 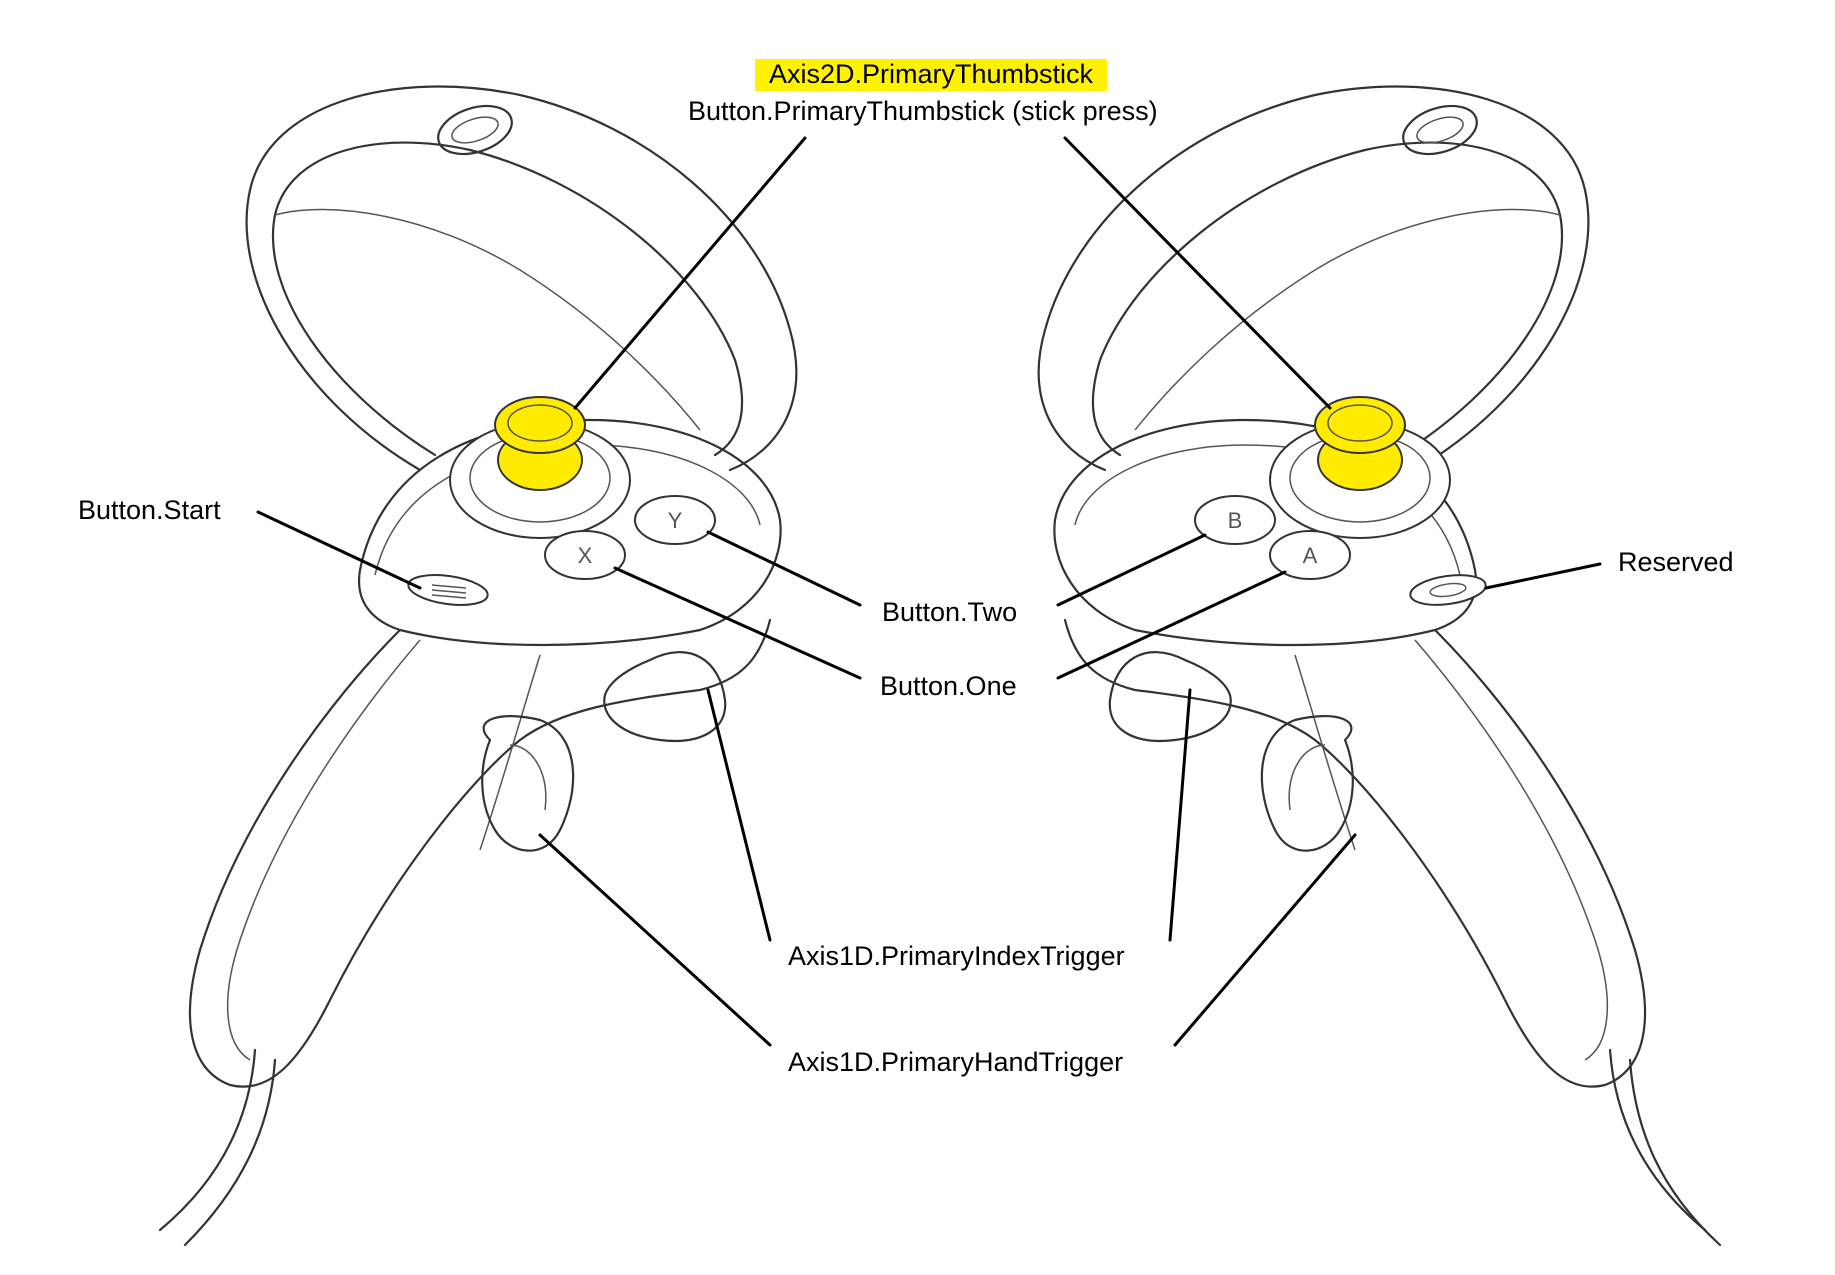 I want to click on right-ring-inner-edge, so click(x=1347, y=319).